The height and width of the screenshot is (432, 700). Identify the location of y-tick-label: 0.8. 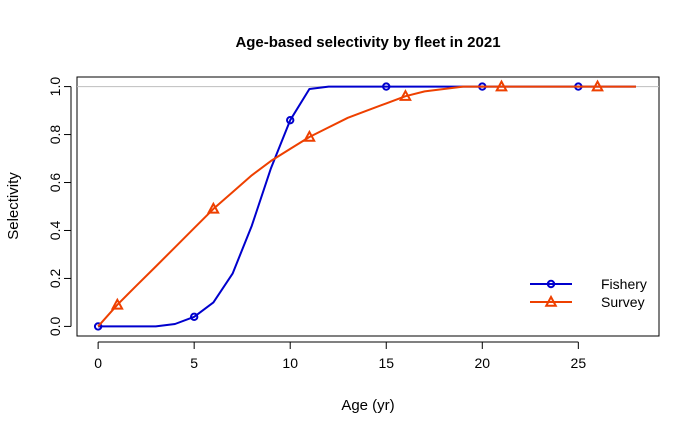
(55, 135).